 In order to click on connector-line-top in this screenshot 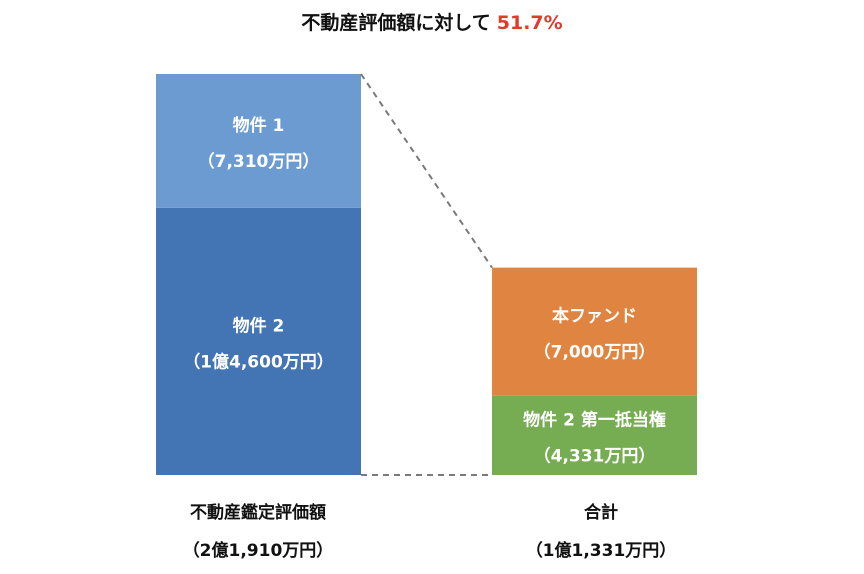, I will do `click(426, 171)`.